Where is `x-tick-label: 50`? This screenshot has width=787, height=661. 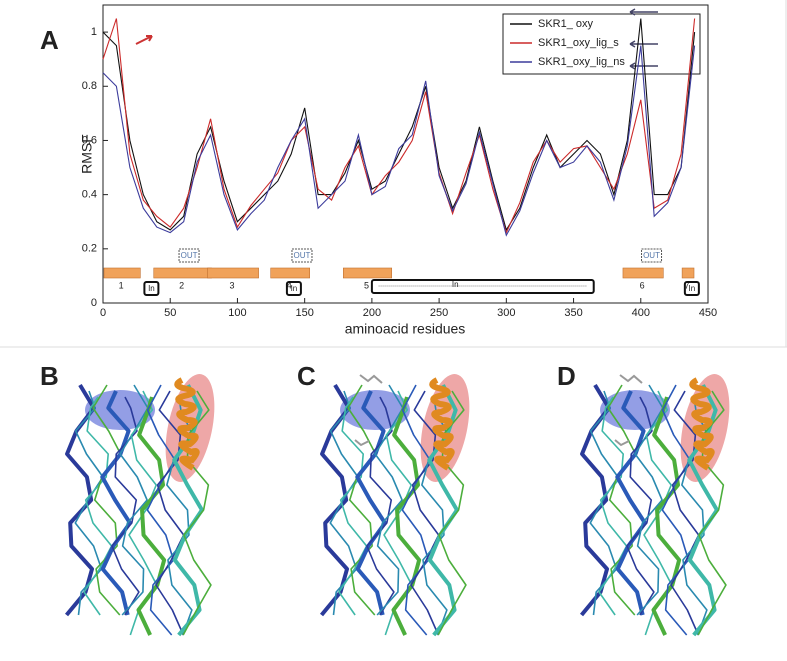 x-tick-label: 50 is located at coordinates (170, 313).